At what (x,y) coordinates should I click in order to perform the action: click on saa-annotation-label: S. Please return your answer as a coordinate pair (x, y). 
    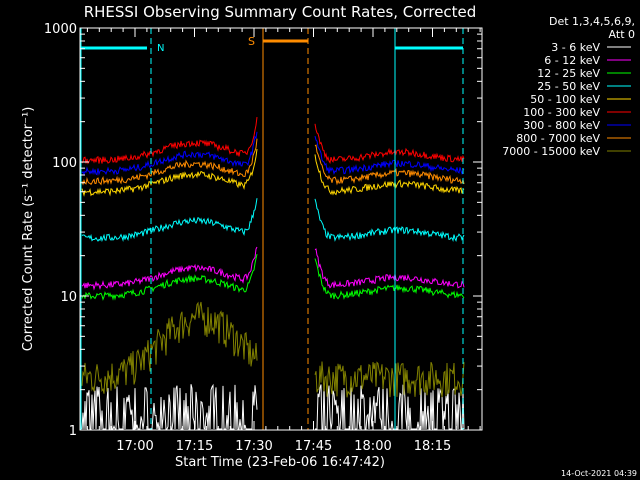
    Looking at the image, I should click on (251, 41).